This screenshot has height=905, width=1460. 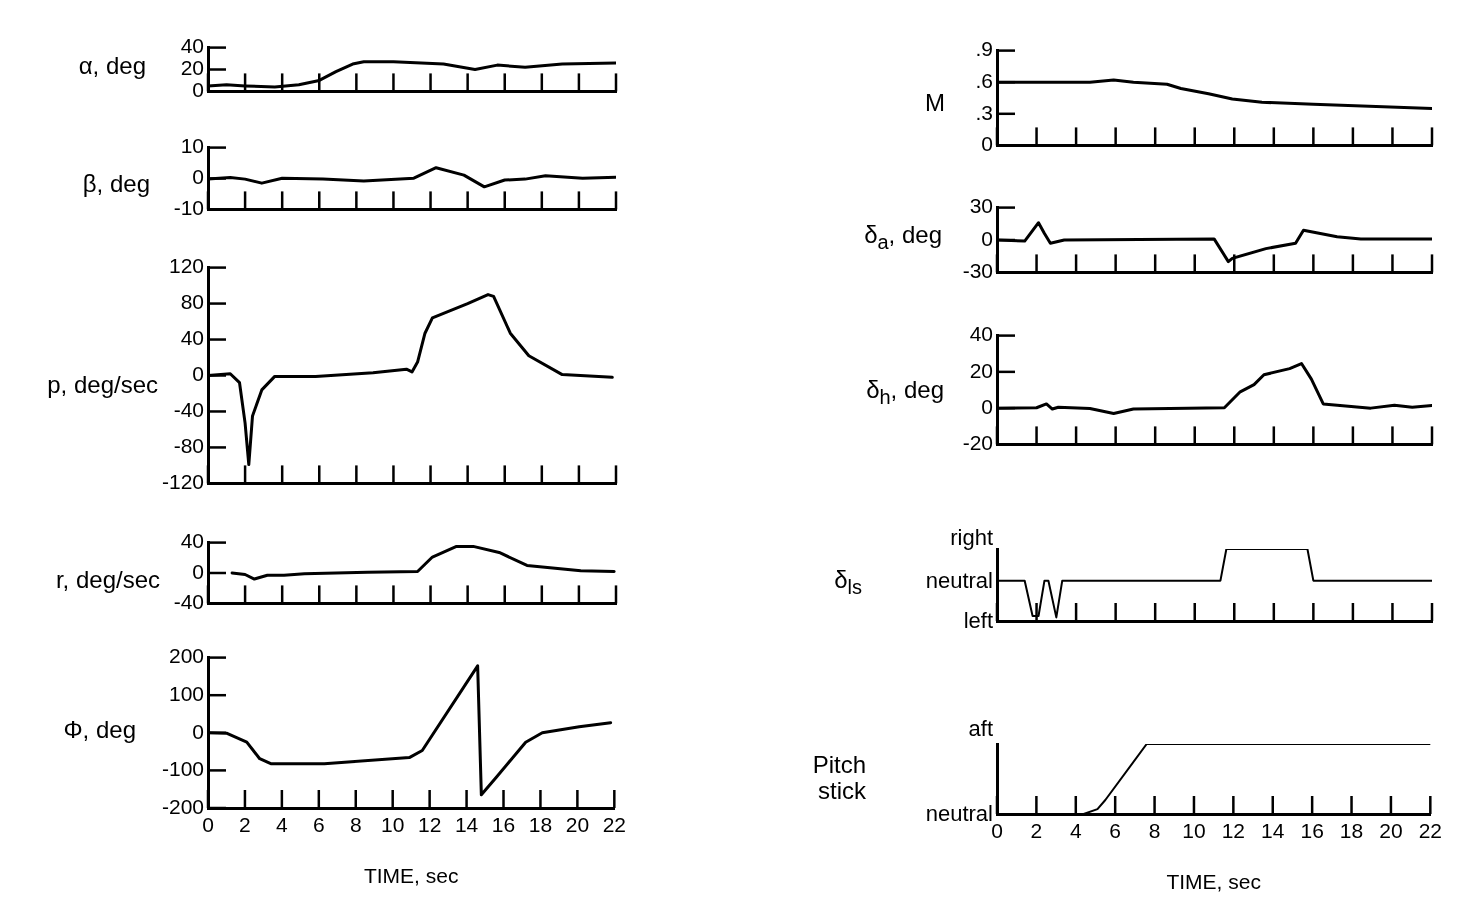 What do you see at coordinates (934, 103) in the screenshot?
I see `y-axis-title: M` at bounding box center [934, 103].